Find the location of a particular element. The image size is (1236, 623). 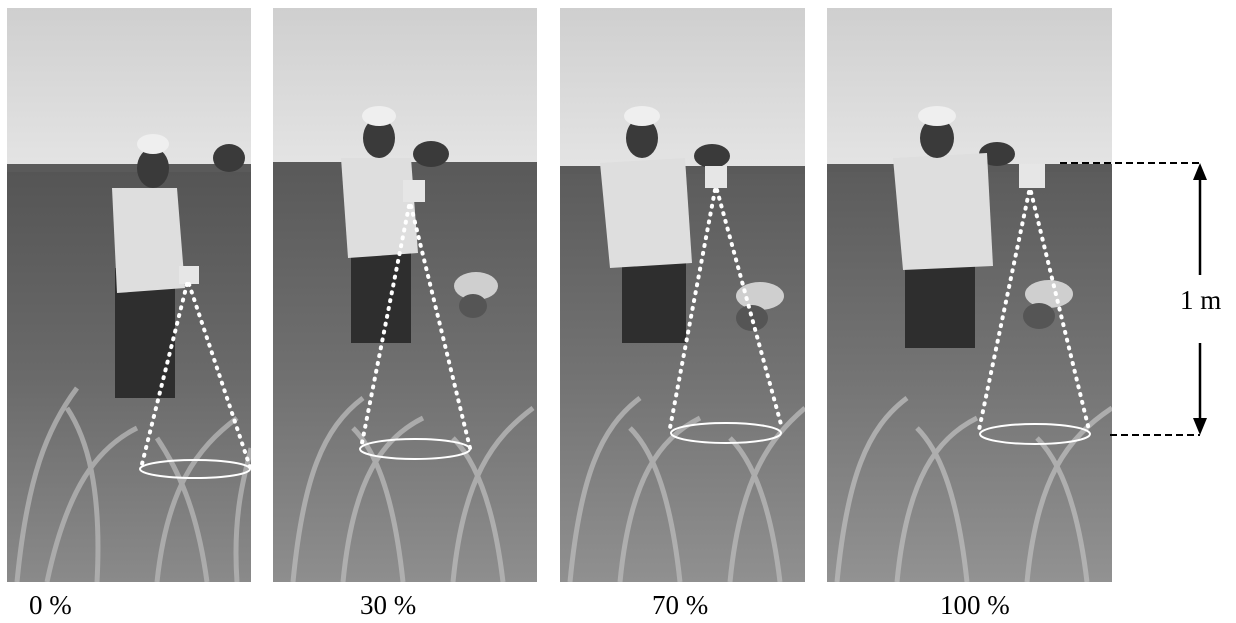

sensor-box is located at coordinates (189, 275).